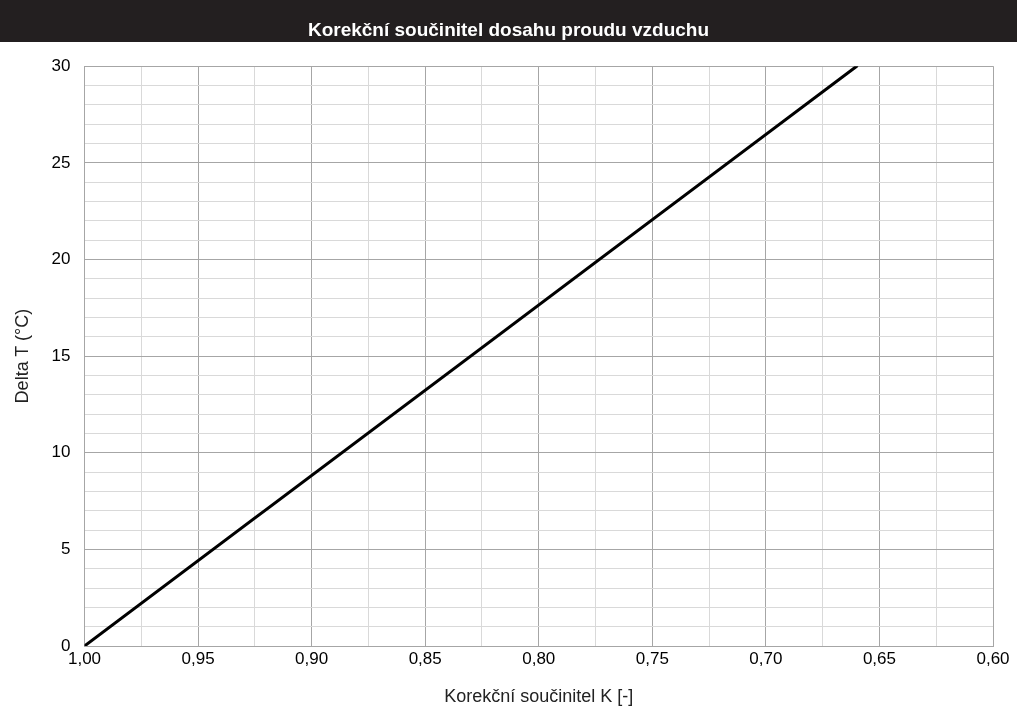  What do you see at coordinates (61, 65) in the screenshot?
I see `y-tick-label: 30` at bounding box center [61, 65].